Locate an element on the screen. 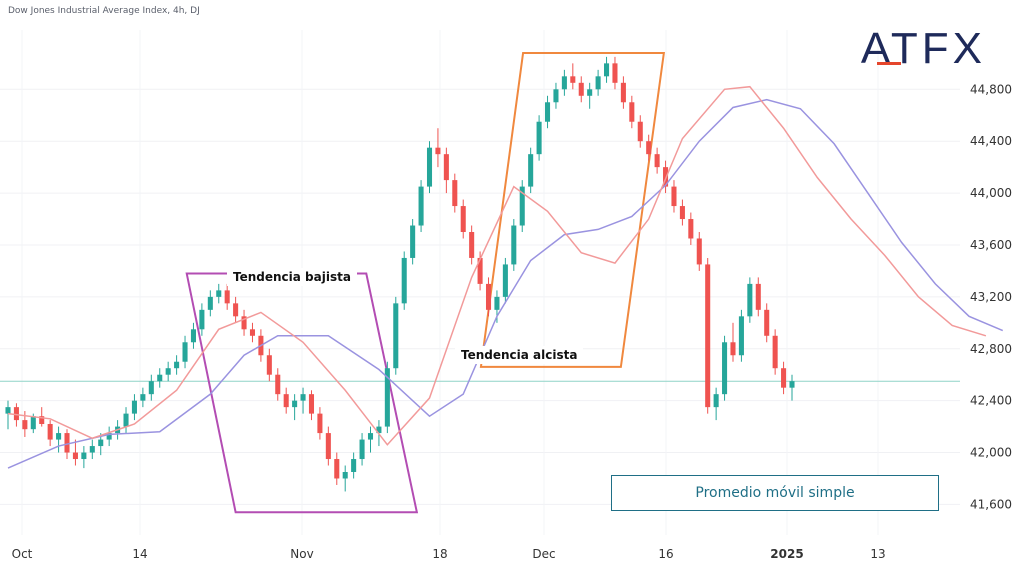  x-tick-label: 18 is located at coordinates (439, 554).